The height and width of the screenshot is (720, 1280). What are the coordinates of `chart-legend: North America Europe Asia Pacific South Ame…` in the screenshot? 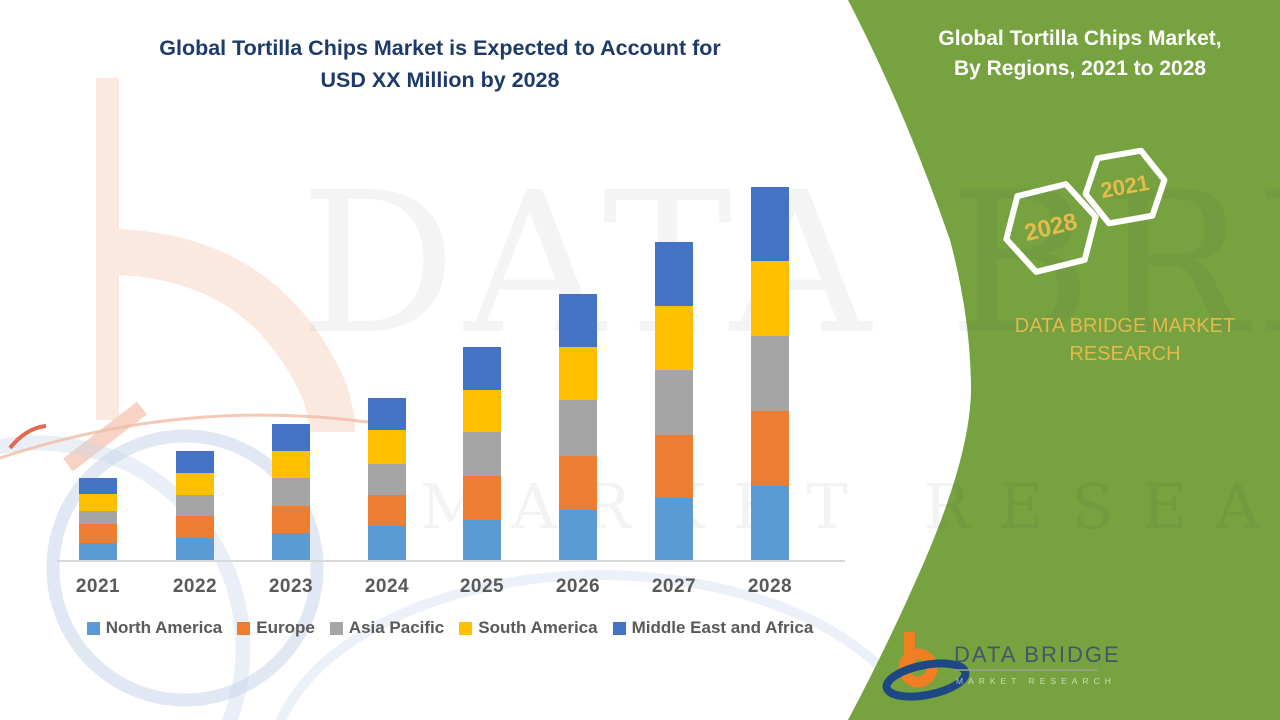 It's located at (450, 628).